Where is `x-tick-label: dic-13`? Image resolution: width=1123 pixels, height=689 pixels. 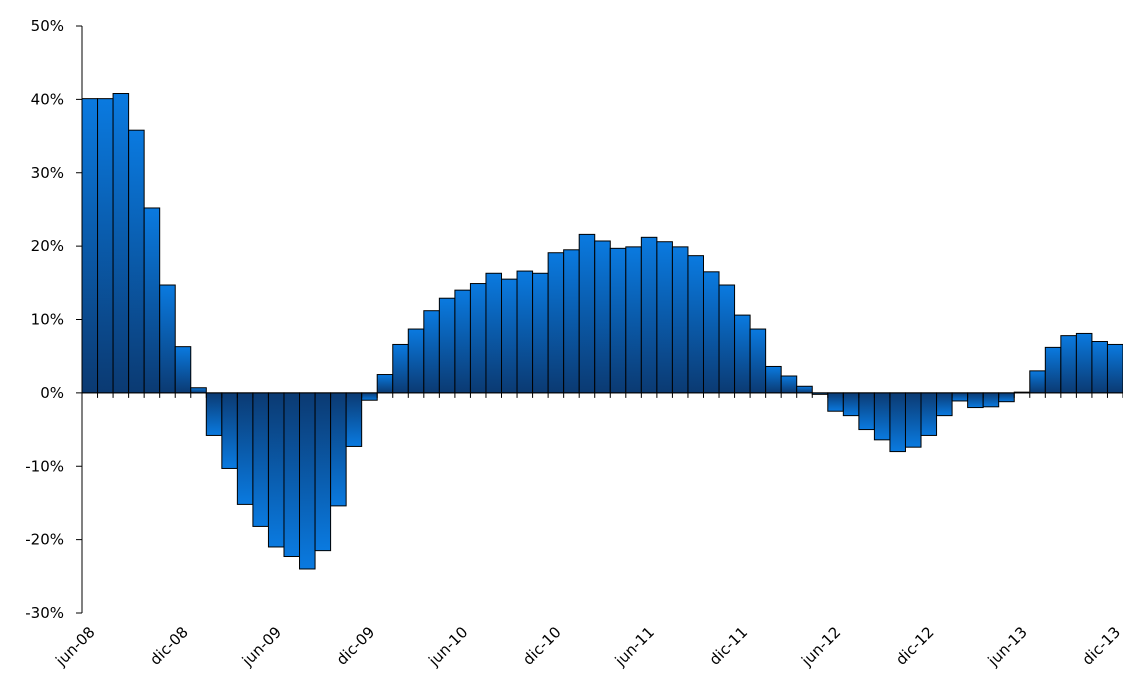 x-tick-label: dic-13 is located at coordinates (1100, 646).